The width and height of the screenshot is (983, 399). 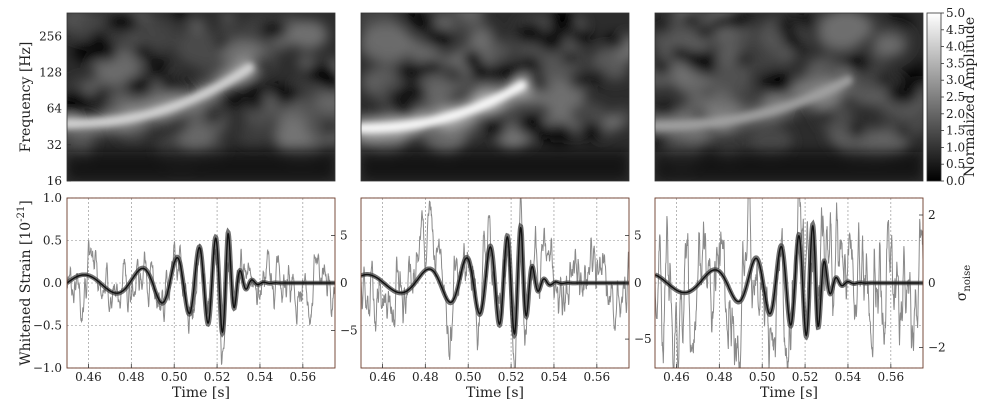 What do you see at coordinates (344, 283) in the screenshot?
I see `sigma-tick-label: 0` at bounding box center [344, 283].